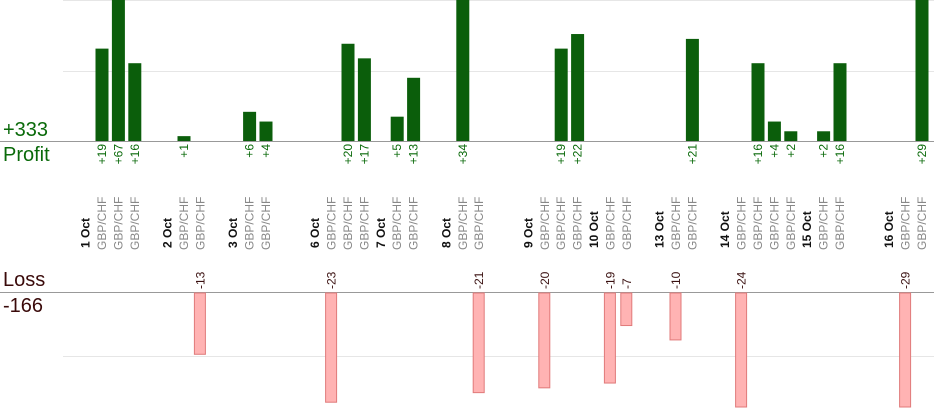 The height and width of the screenshot is (420, 934). What do you see at coordinates (463, 154) in the screenshot?
I see `profit-value-label: +34` at bounding box center [463, 154].